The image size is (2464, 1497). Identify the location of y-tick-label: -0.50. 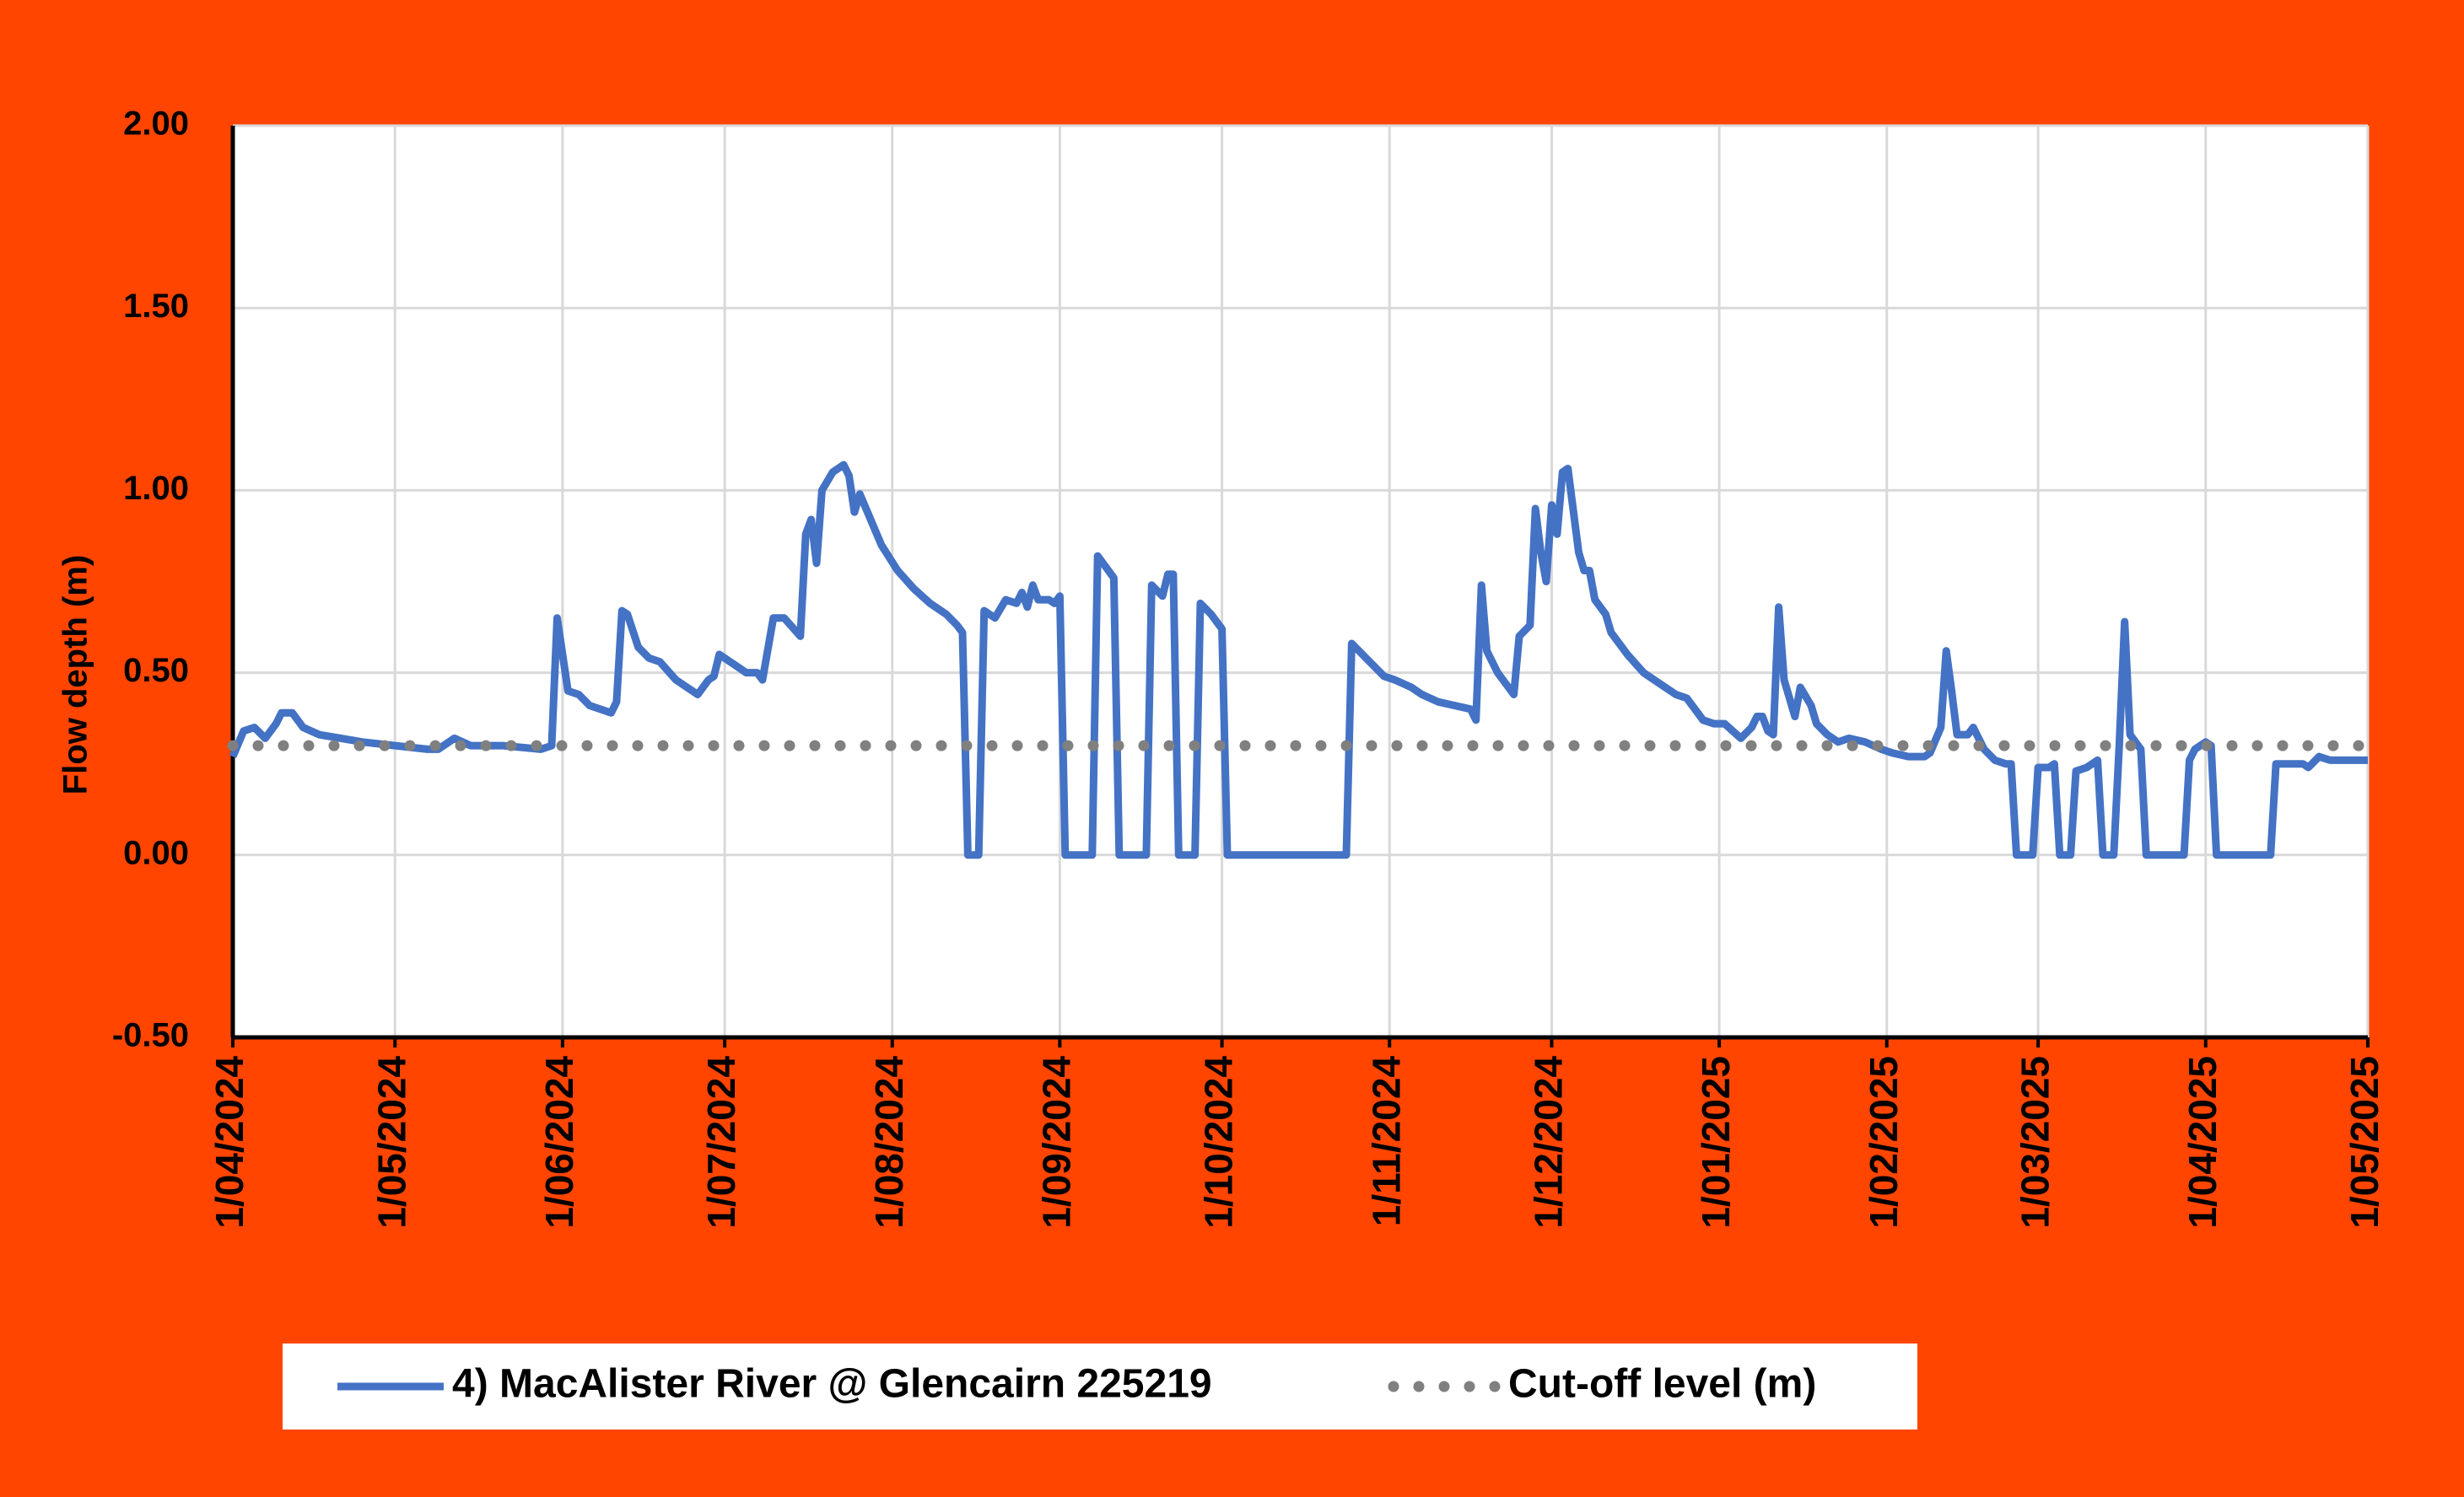
(150, 1035).